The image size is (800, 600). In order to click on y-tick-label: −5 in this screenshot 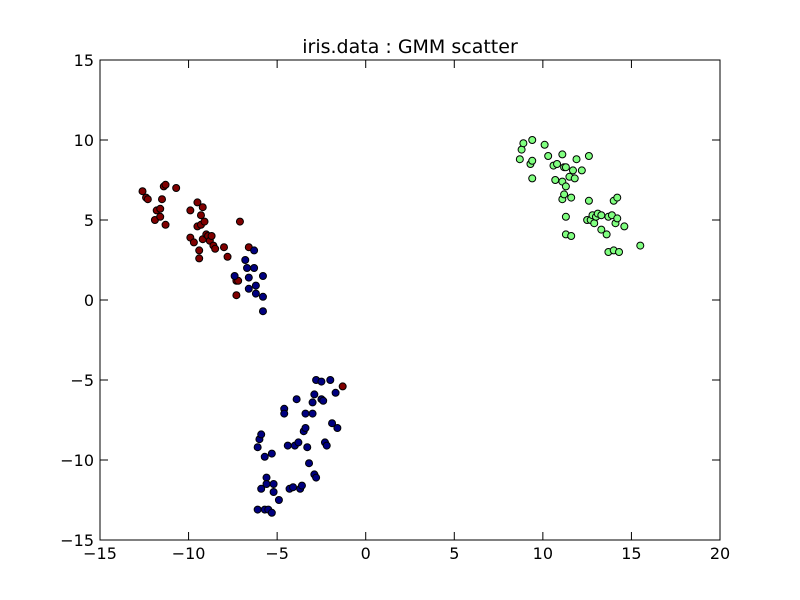, I will do `click(82, 380)`.